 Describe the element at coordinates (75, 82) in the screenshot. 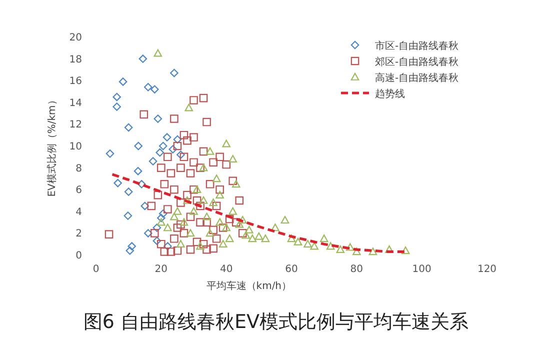

I see `y-tick-label: 16` at that location.